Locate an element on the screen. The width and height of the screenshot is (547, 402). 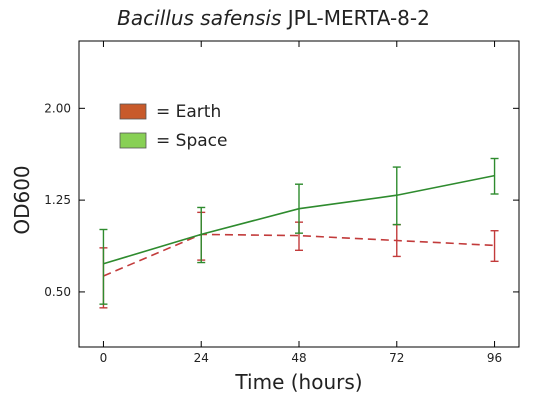
x-axis-label: Time (hours) is located at coordinates (299, 382).